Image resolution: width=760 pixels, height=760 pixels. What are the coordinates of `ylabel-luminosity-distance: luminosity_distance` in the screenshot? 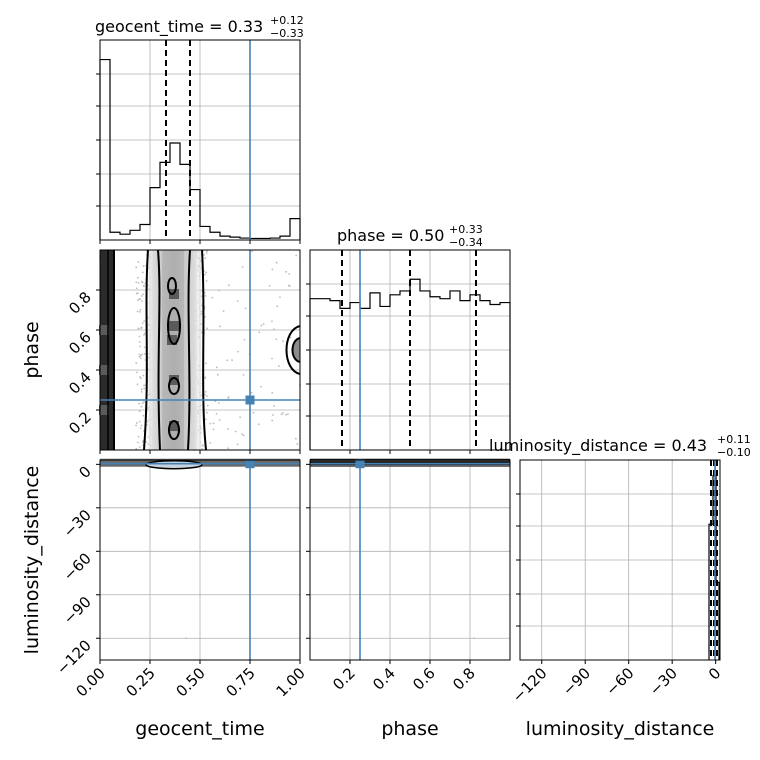 It's located at (32, 560).